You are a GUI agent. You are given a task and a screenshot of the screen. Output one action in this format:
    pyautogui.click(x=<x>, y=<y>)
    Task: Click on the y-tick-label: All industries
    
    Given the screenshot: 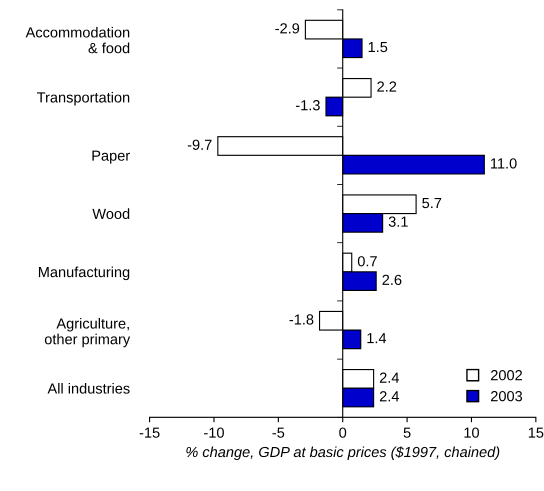 What is the action you would take?
    pyautogui.click(x=89, y=388)
    